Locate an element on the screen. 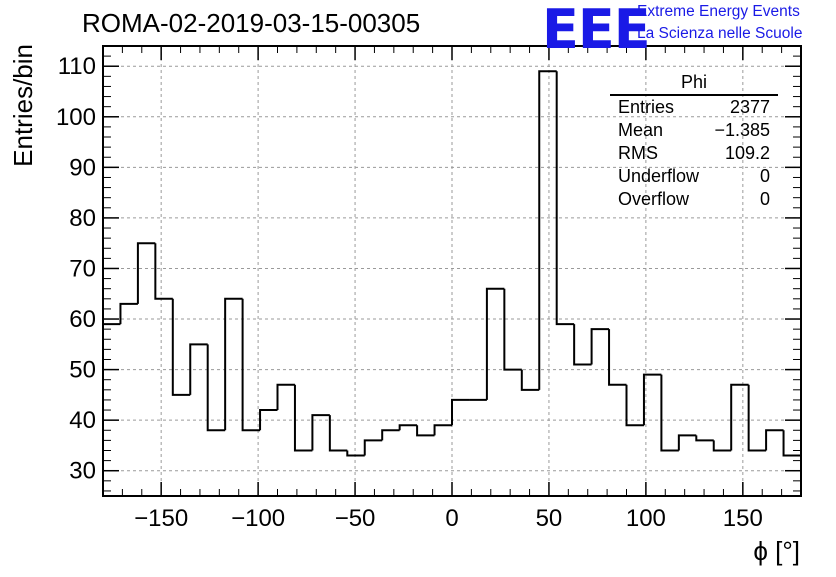 The height and width of the screenshot is (577, 836). plot-title: ROMA-02-2019-03-15-00305 is located at coordinates (251, 23).